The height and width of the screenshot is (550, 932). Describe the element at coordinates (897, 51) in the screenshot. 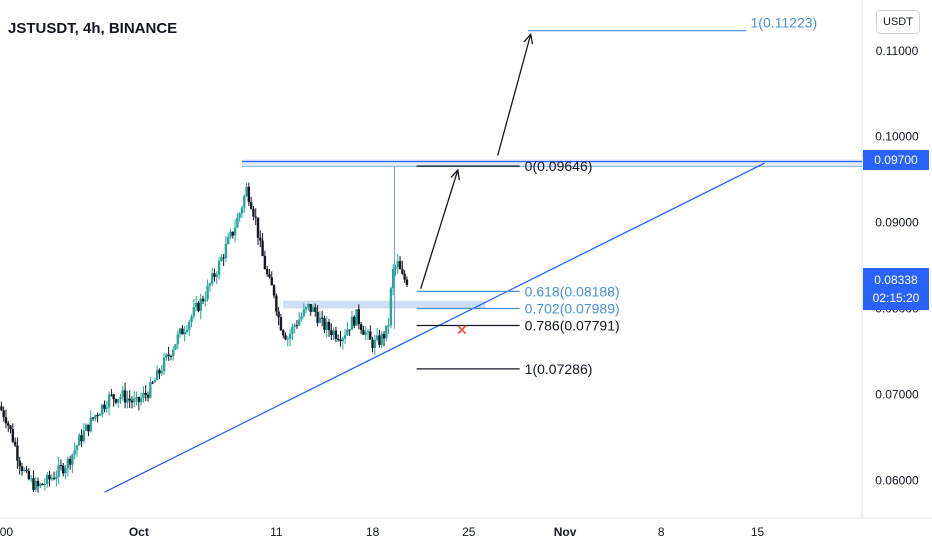

I see `y-tick-label: 0.11000` at that location.